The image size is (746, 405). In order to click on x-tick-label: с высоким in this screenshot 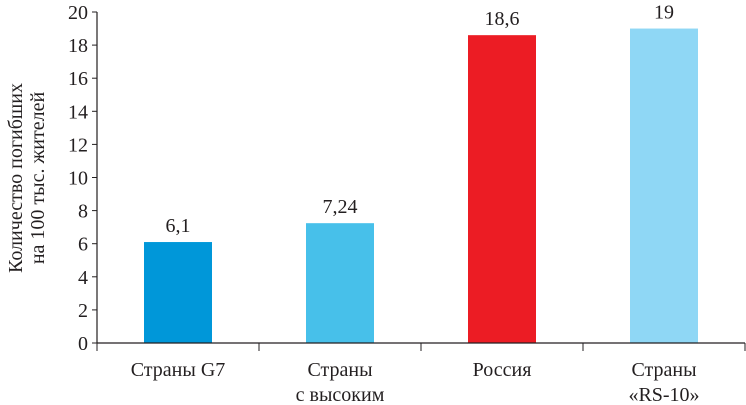, I will do `click(340, 394)`.